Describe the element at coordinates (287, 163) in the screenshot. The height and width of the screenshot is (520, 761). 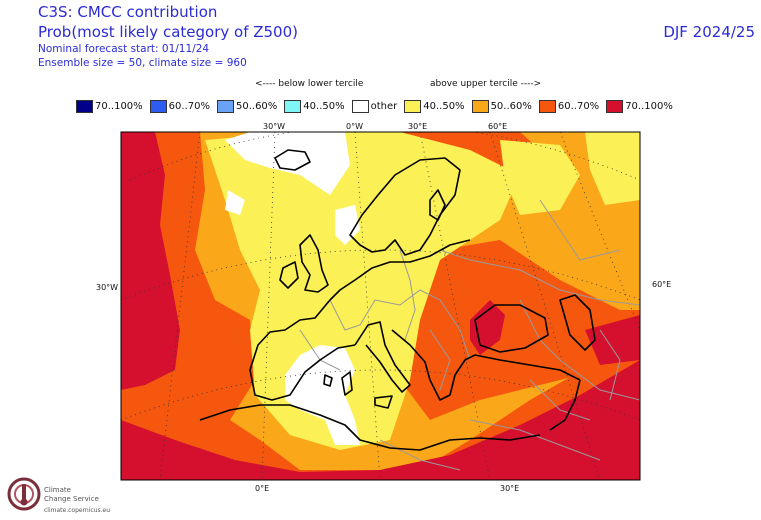
I see `field-other-north` at that location.